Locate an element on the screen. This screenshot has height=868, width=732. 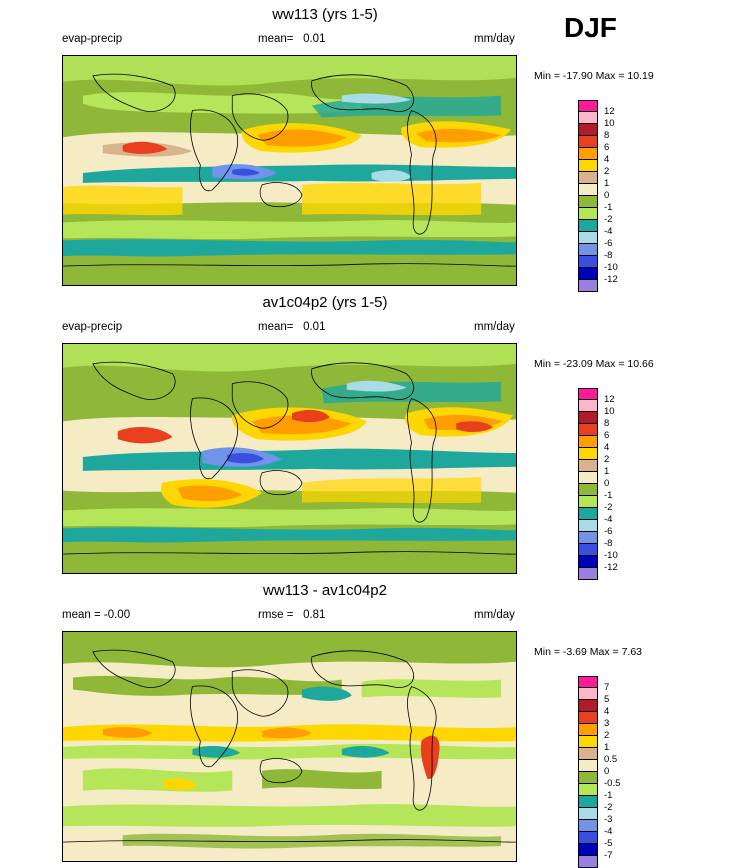
min-value: -3.69 is located at coordinates (574, 652).